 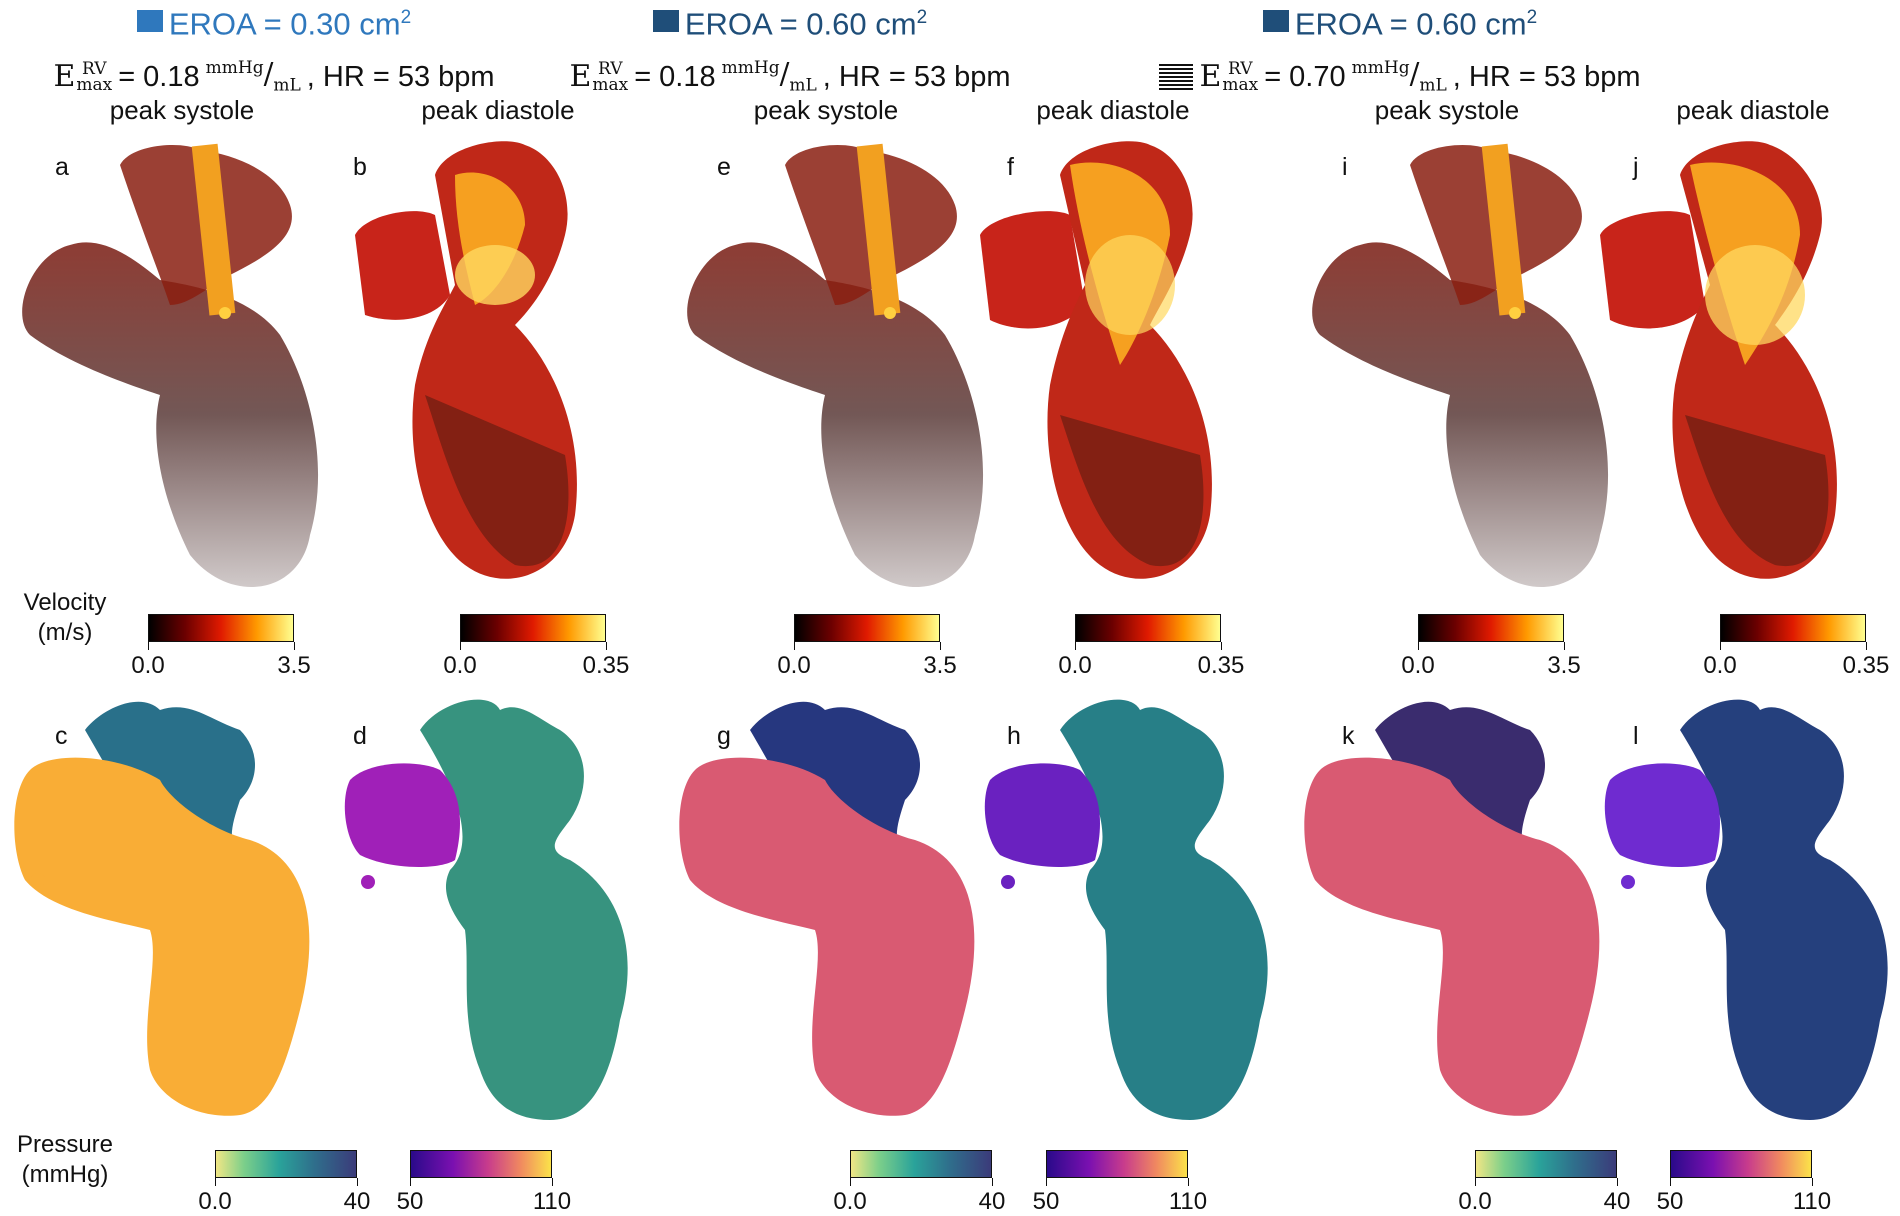 I want to click on pressure-heart-g, so click(x=827, y=908).